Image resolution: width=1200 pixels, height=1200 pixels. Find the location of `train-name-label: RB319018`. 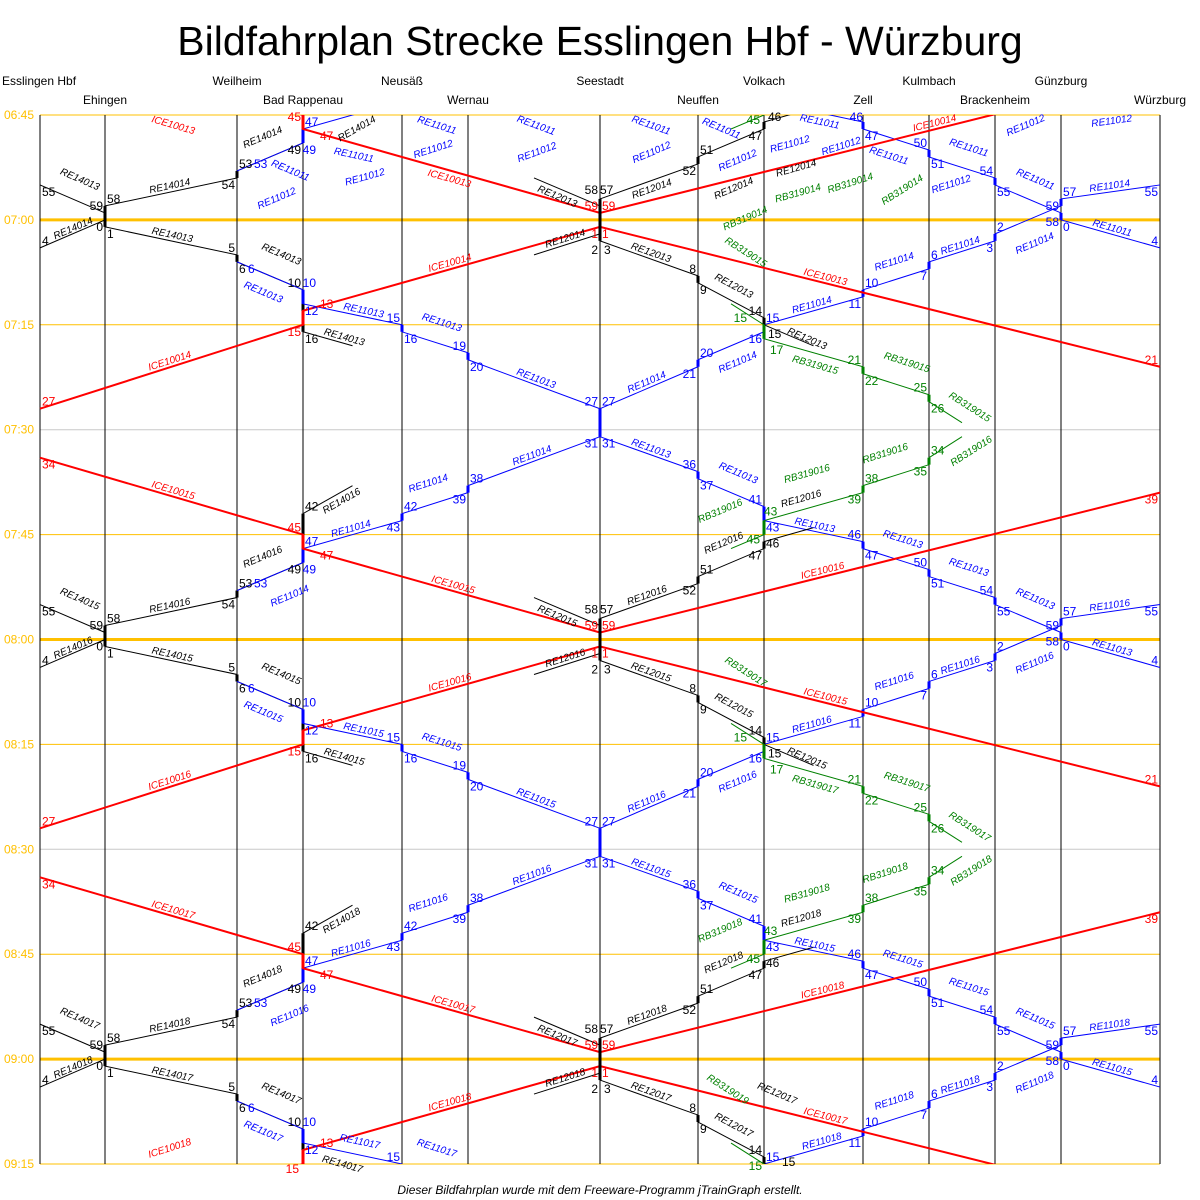

train-name-label: RB319018 is located at coordinates (885, 873).